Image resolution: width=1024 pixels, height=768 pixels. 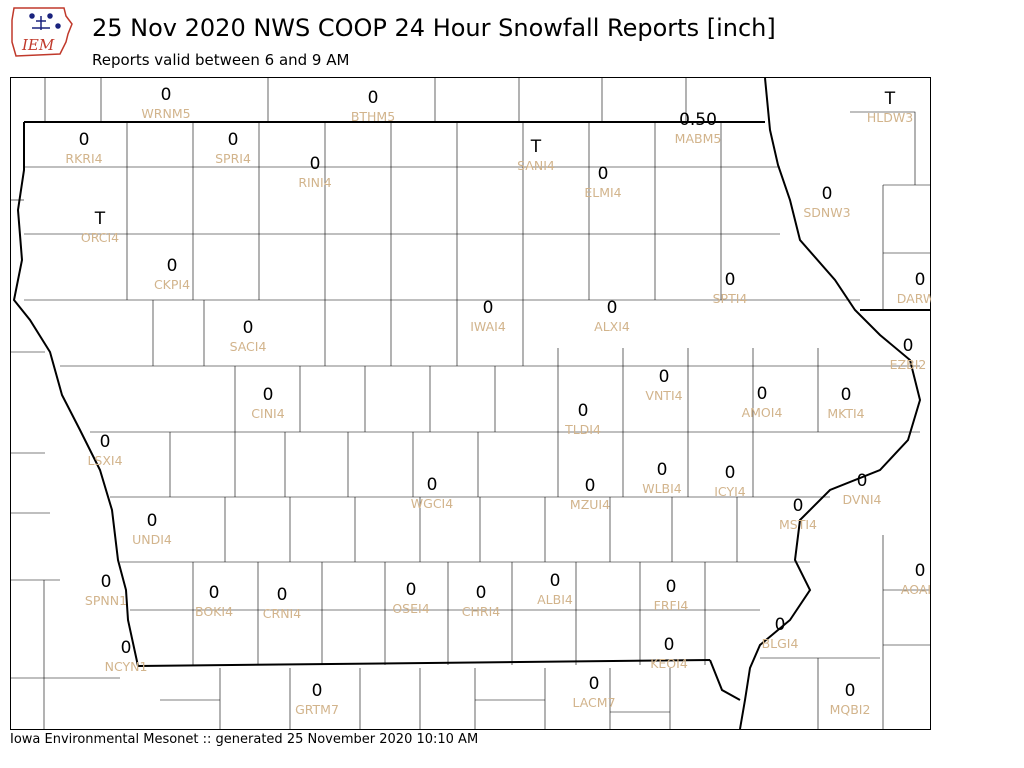 I want to click on station-id-label: LSXI4, so click(x=104, y=460).